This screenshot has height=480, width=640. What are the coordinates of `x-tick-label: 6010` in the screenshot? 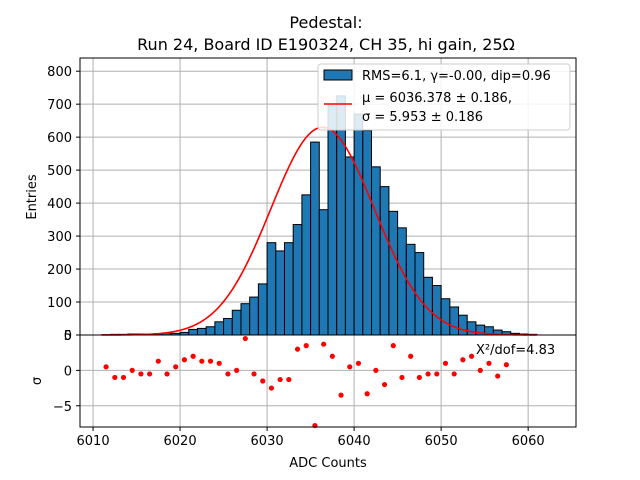 It's located at (93, 441).